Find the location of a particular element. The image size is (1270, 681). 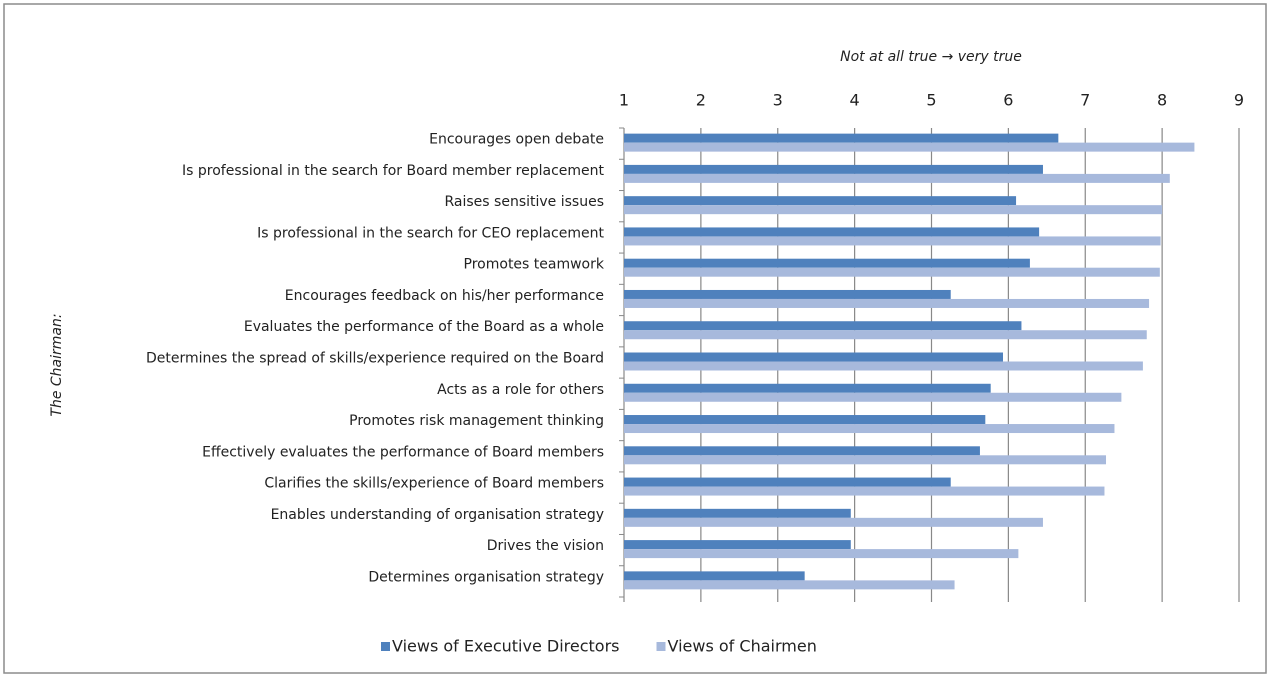

x-tick-label: 1 is located at coordinates (624, 100).